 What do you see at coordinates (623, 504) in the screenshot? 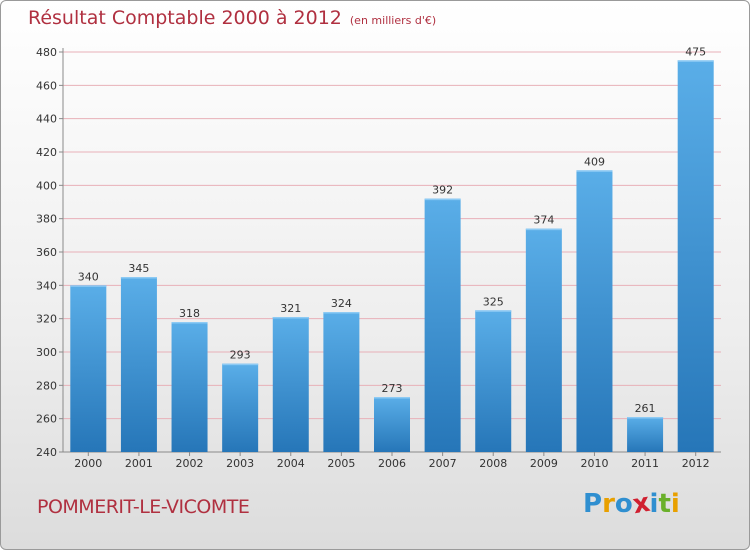
I see `logo-letter: o` at bounding box center [623, 504].